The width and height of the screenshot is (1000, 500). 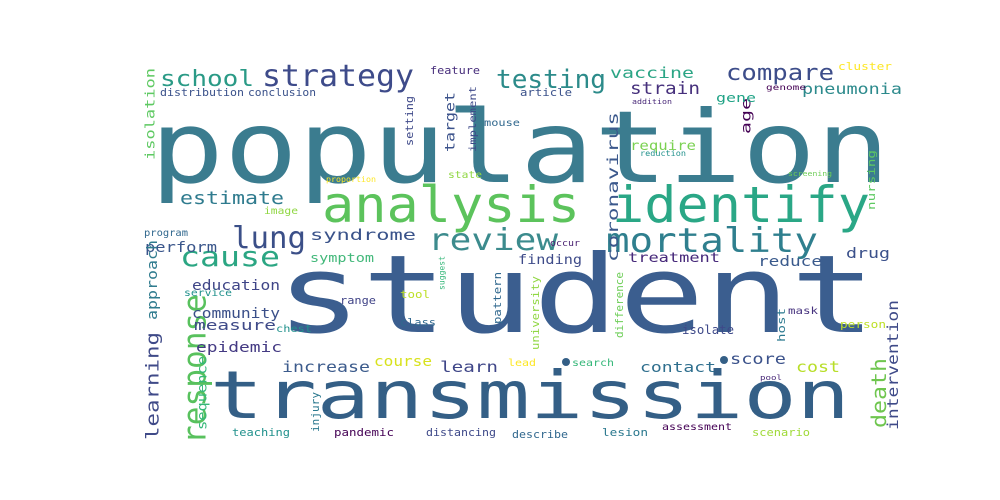 I want to click on word-estimate: estimate, so click(x=232, y=198).